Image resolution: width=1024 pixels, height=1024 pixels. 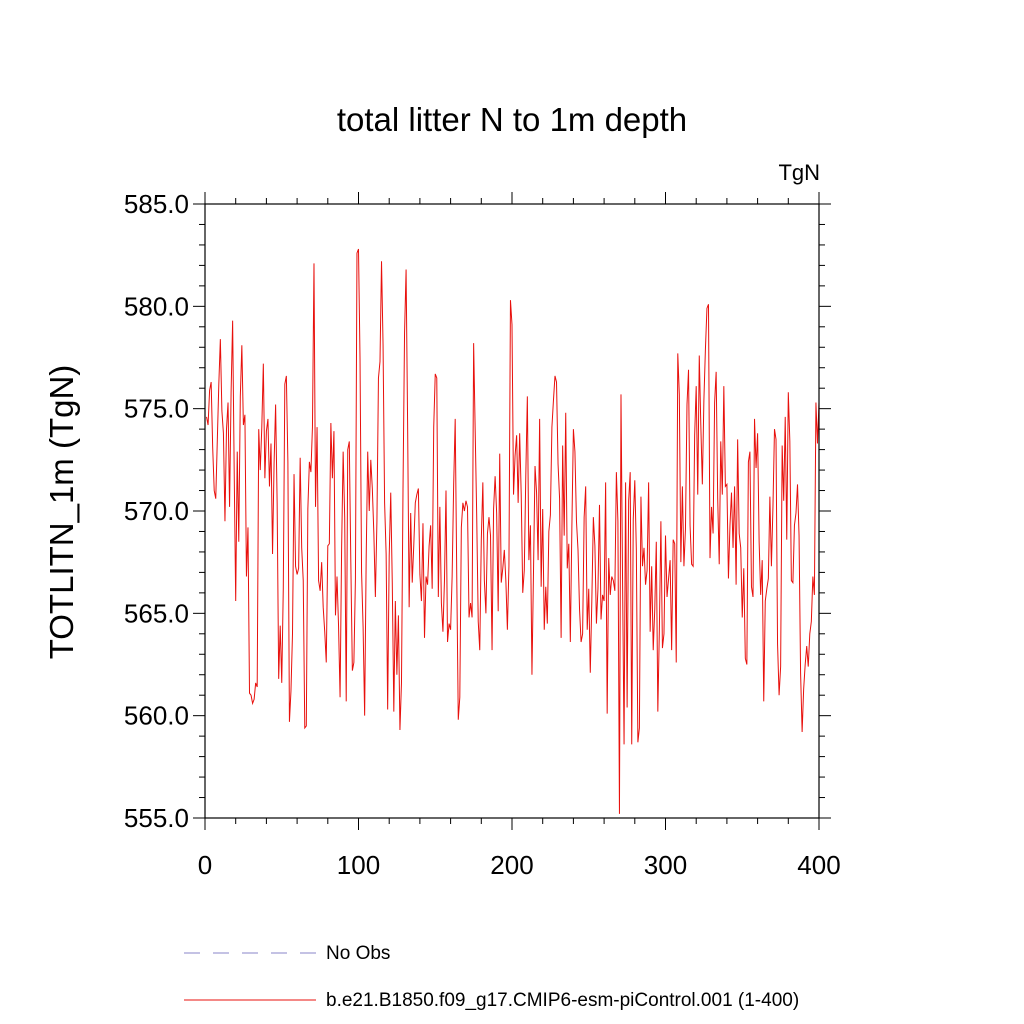 I want to click on legend-label-no-obs: No Obs, so click(x=358, y=953).